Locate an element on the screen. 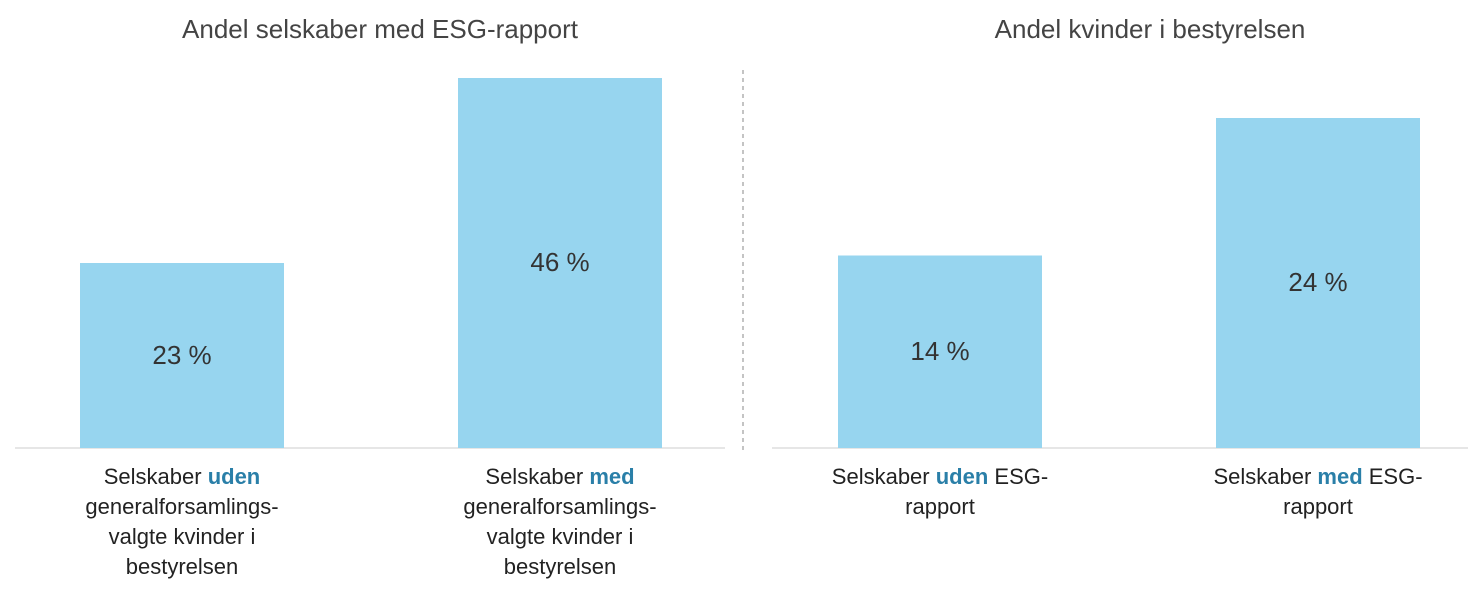  chart-title: Andel kvinder i bestyrelsen is located at coordinates (1150, 29).